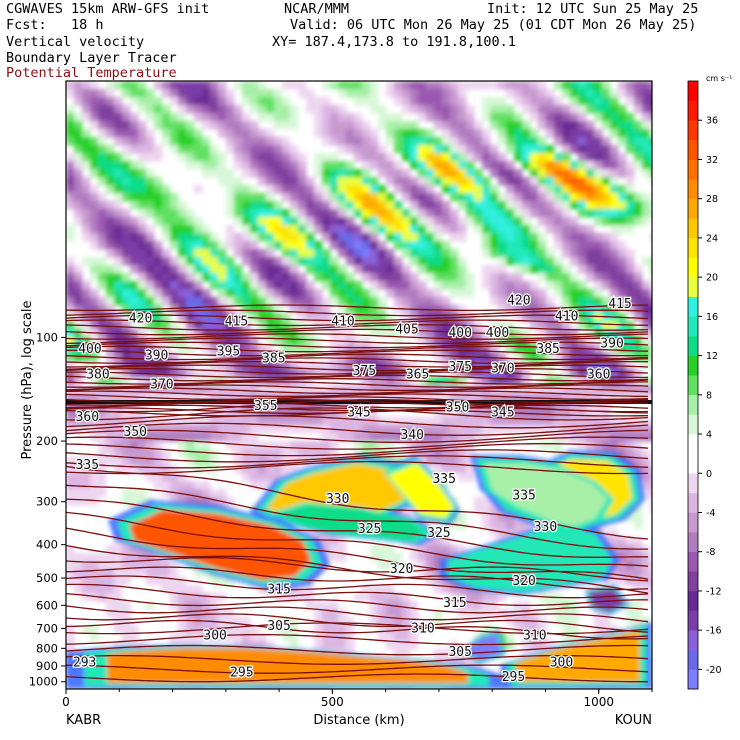 Image resolution: width=740 pixels, height=740 pixels. What do you see at coordinates (709, 474) in the screenshot?
I see `colorbar-label-0: 0` at bounding box center [709, 474].